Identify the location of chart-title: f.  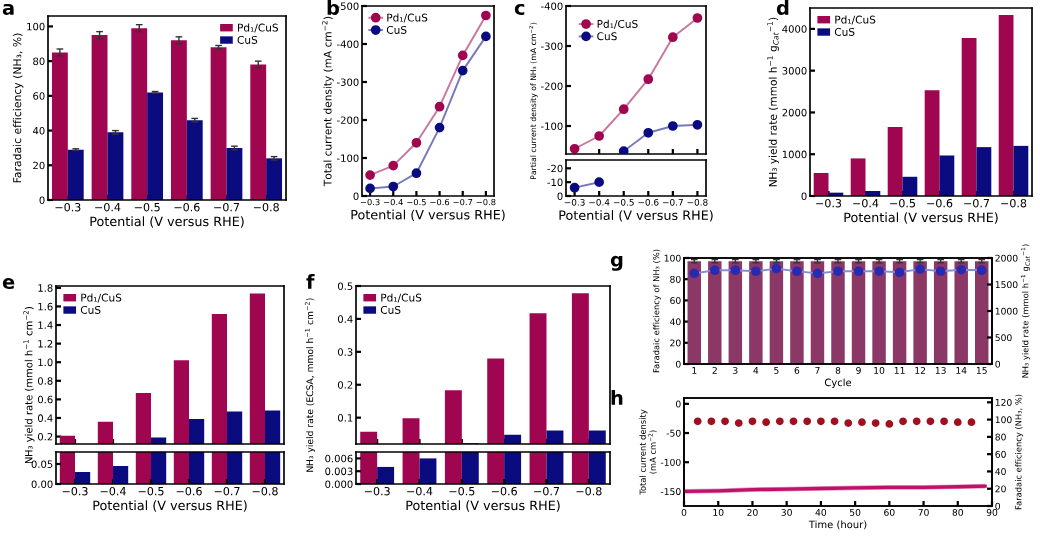
(310, 281).